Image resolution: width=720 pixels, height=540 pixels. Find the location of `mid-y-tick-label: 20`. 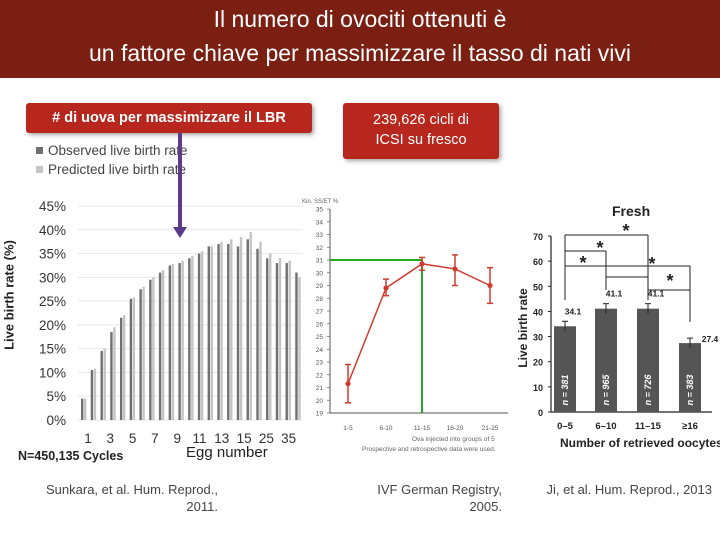

mid-y-tick-label: 20 is located at coordinates (320, 401).